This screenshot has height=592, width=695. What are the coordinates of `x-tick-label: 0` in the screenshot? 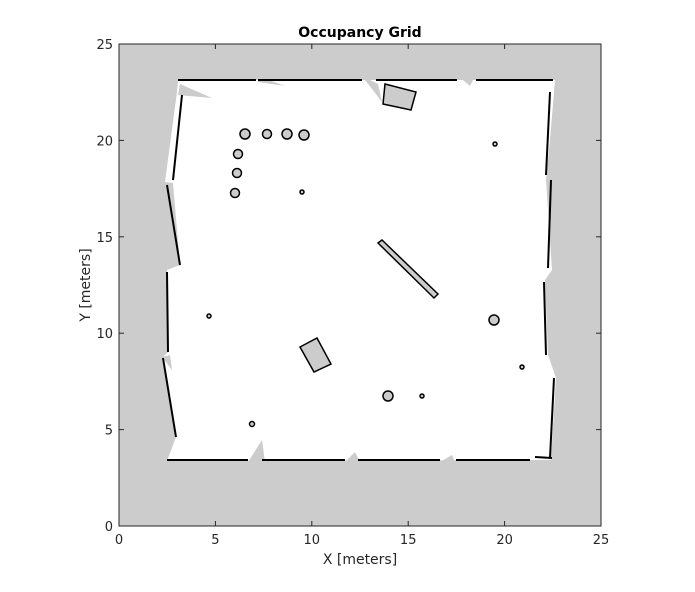 It's located at (119, 540).